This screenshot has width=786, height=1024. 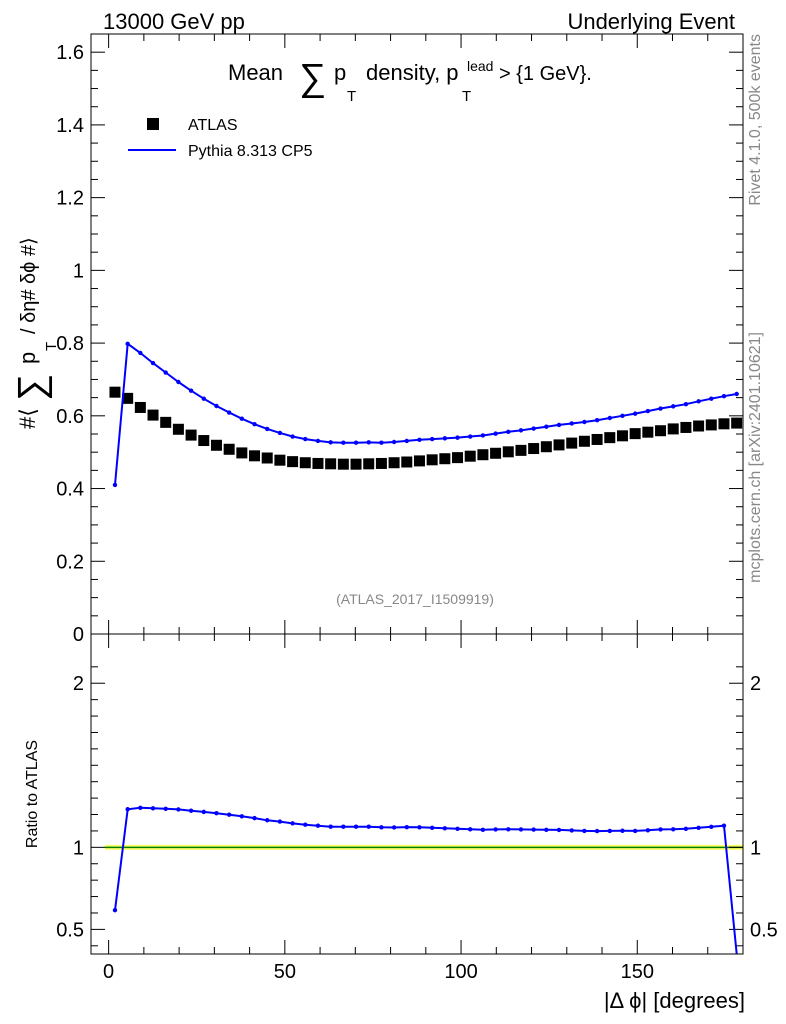 I want to click on title-lead-superscript: lead, so click(x=480, y=66).